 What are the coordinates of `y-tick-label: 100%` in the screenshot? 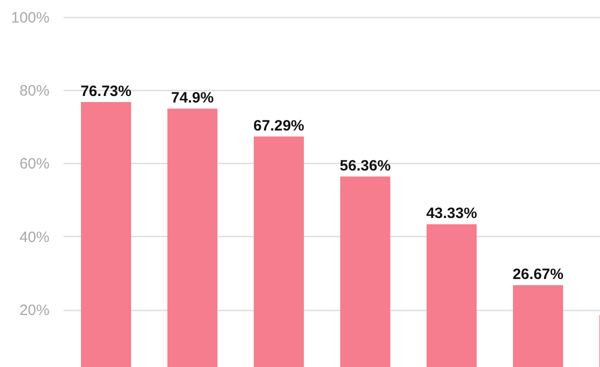 It's located at (30, 17).